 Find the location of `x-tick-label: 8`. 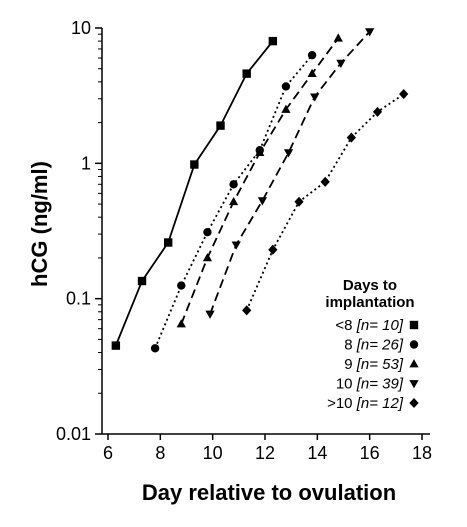

x-tick-label: 8 is located at coordinates (160, 453).